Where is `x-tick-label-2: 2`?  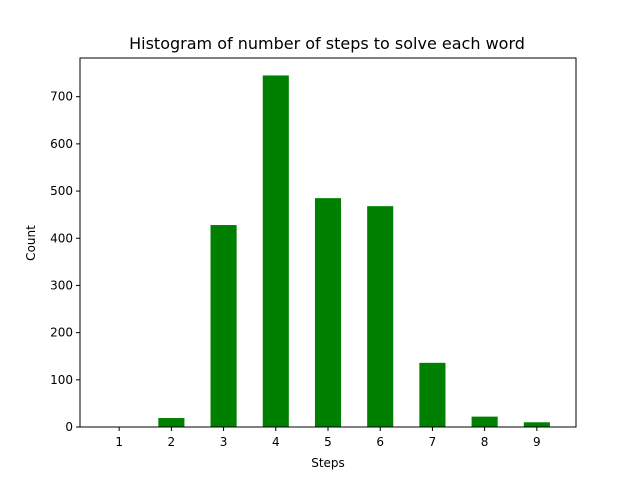
x-tick-label-2: 2 is located at coordinates (172, 442).